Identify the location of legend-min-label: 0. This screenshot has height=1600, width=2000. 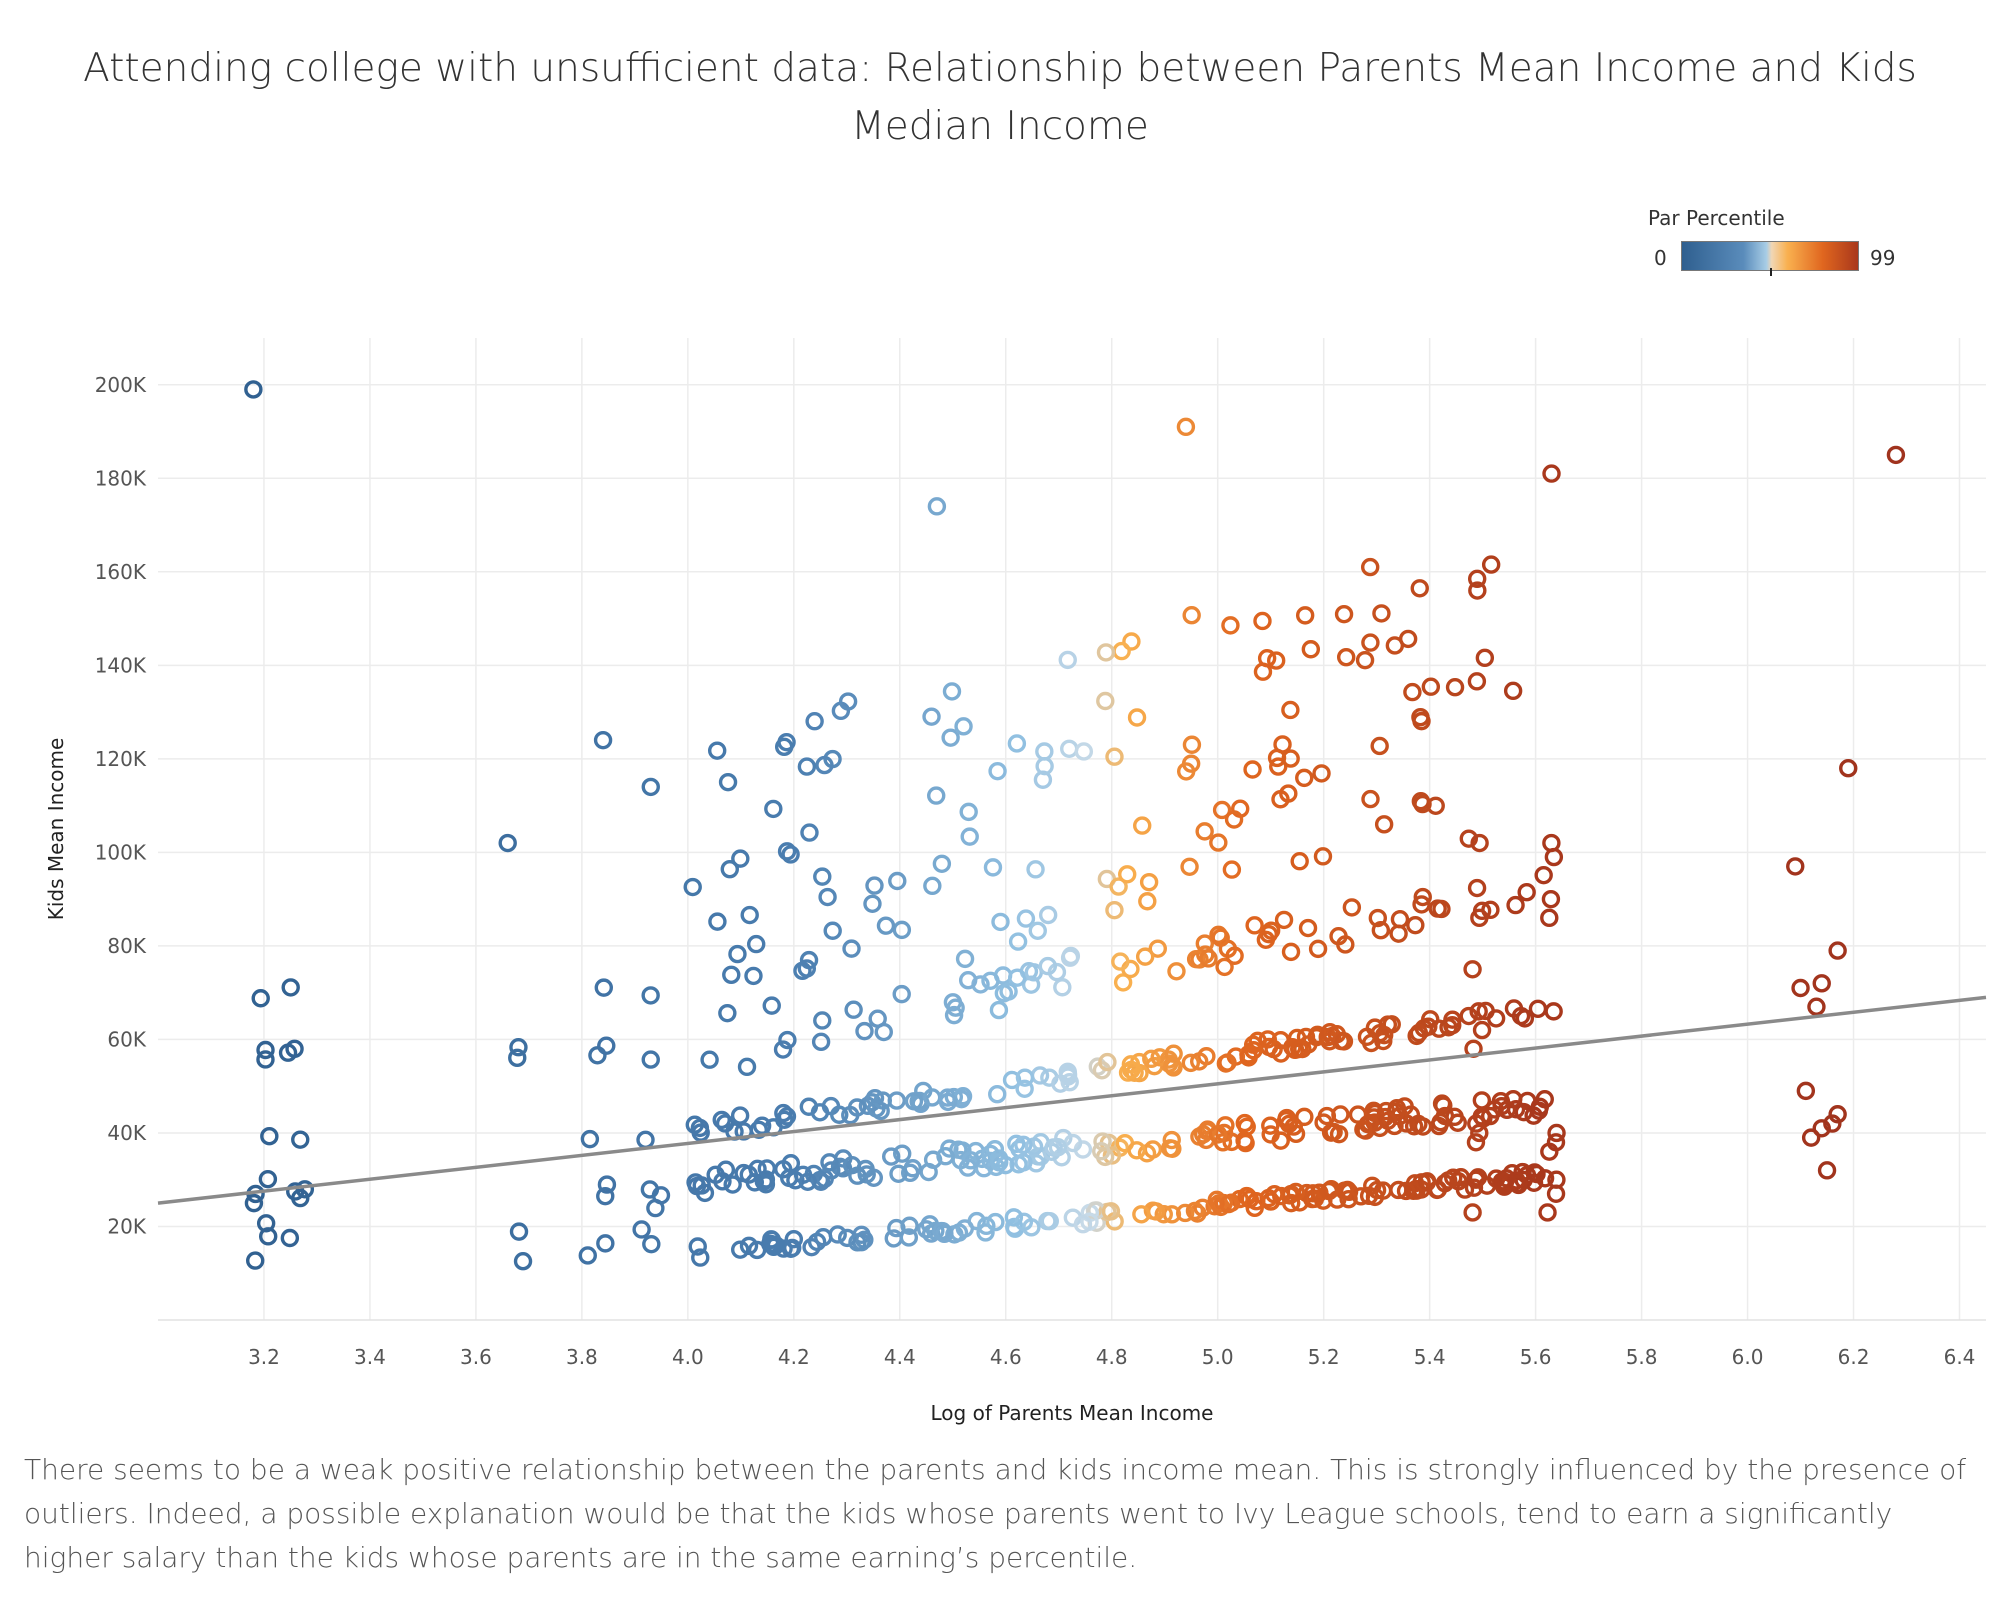
(1660, 258).